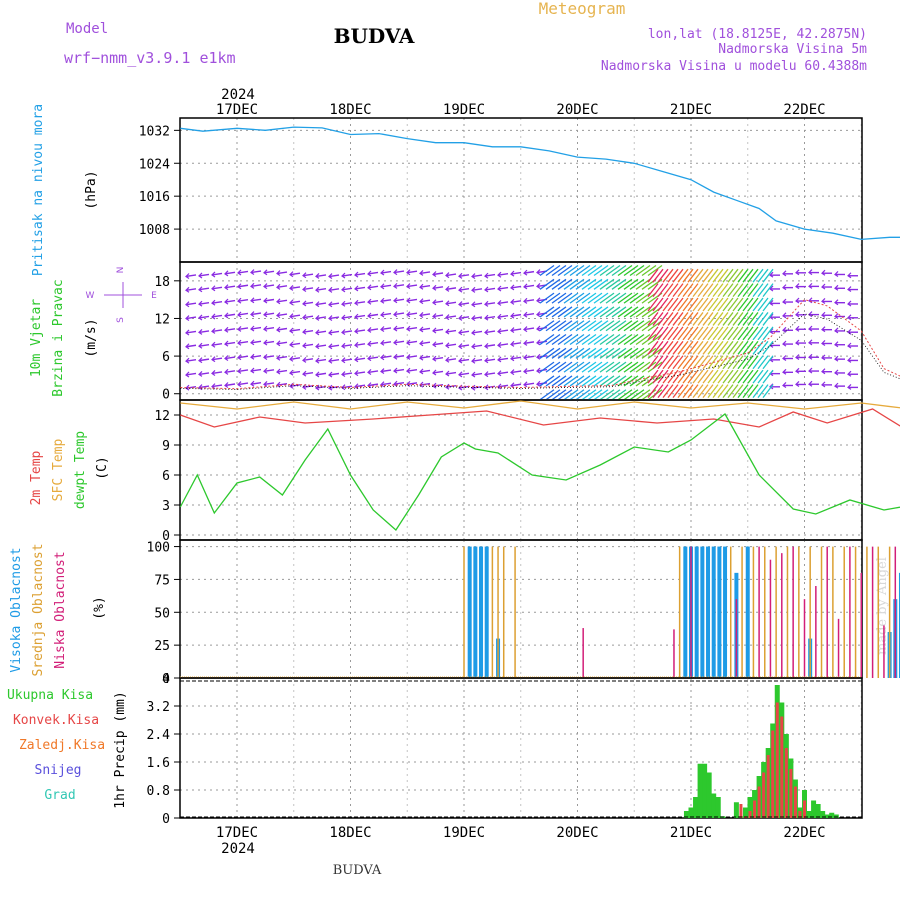 The height and width of the screenshot is (900, 900). Describe the element at coordinates (481, 612) in the screenshot. I see `high-cloud-bar` at that location.